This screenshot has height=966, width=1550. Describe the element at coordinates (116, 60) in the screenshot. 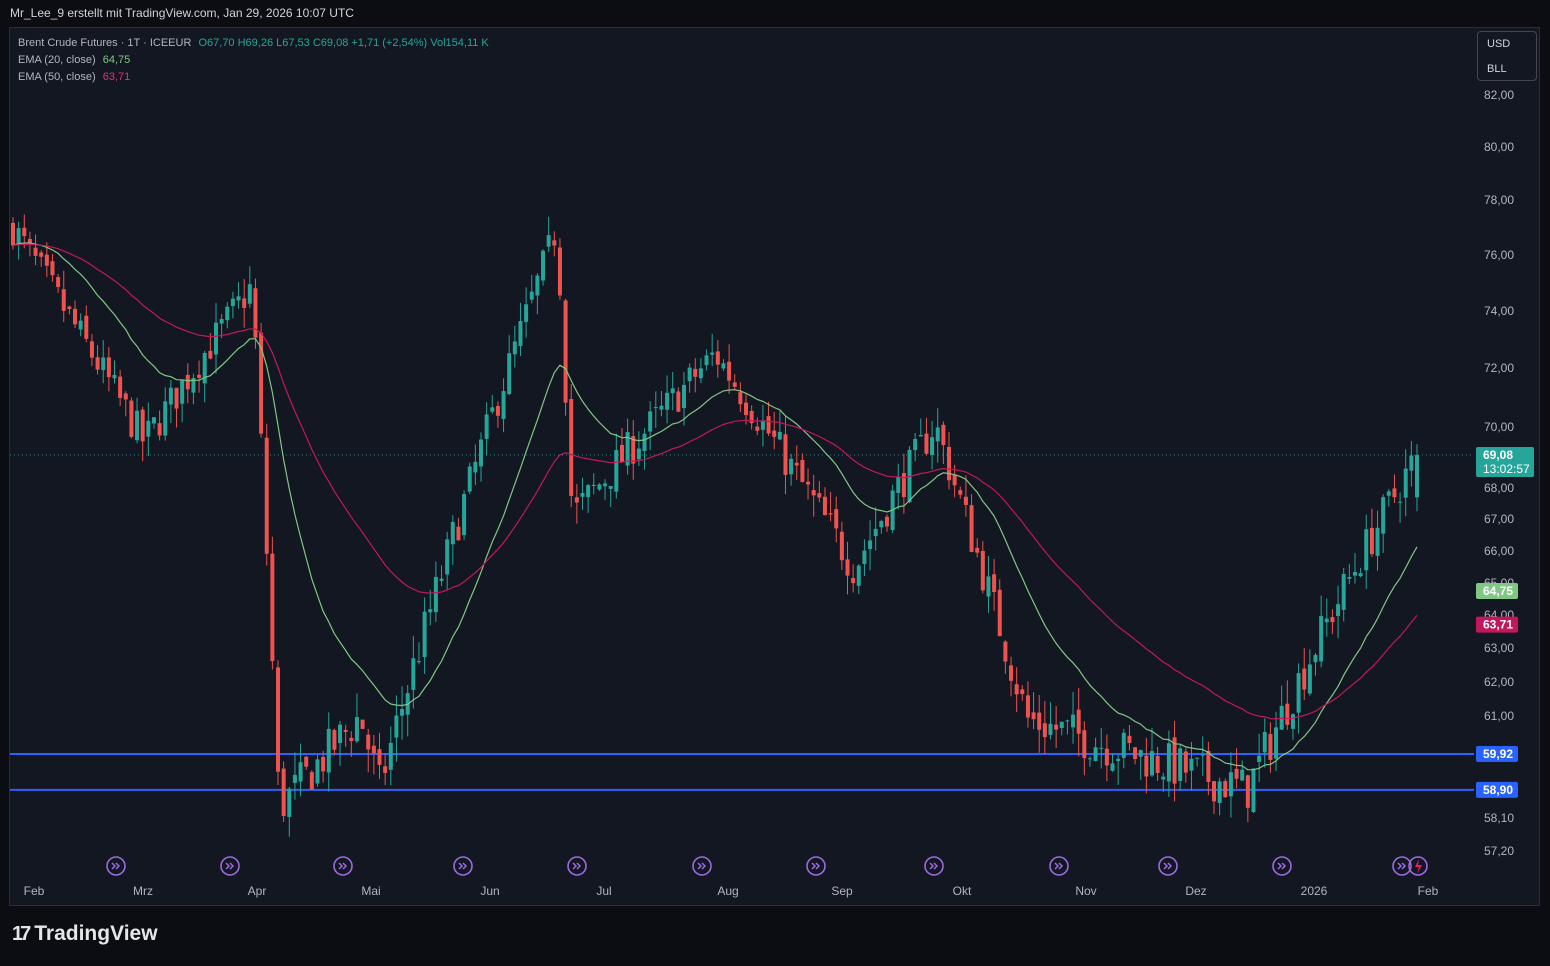

I see `legend-ema20-value: 64,75` at that location.